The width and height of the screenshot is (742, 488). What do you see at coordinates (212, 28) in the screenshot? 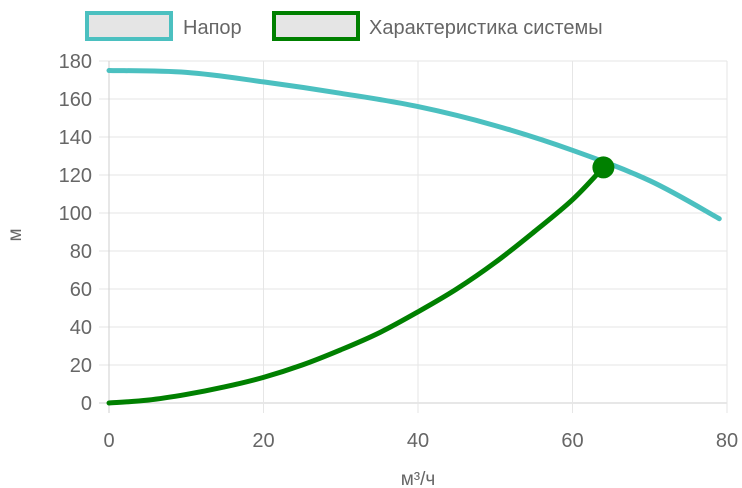
I see `legend-label: Напор` at bounding box center [212, 28].